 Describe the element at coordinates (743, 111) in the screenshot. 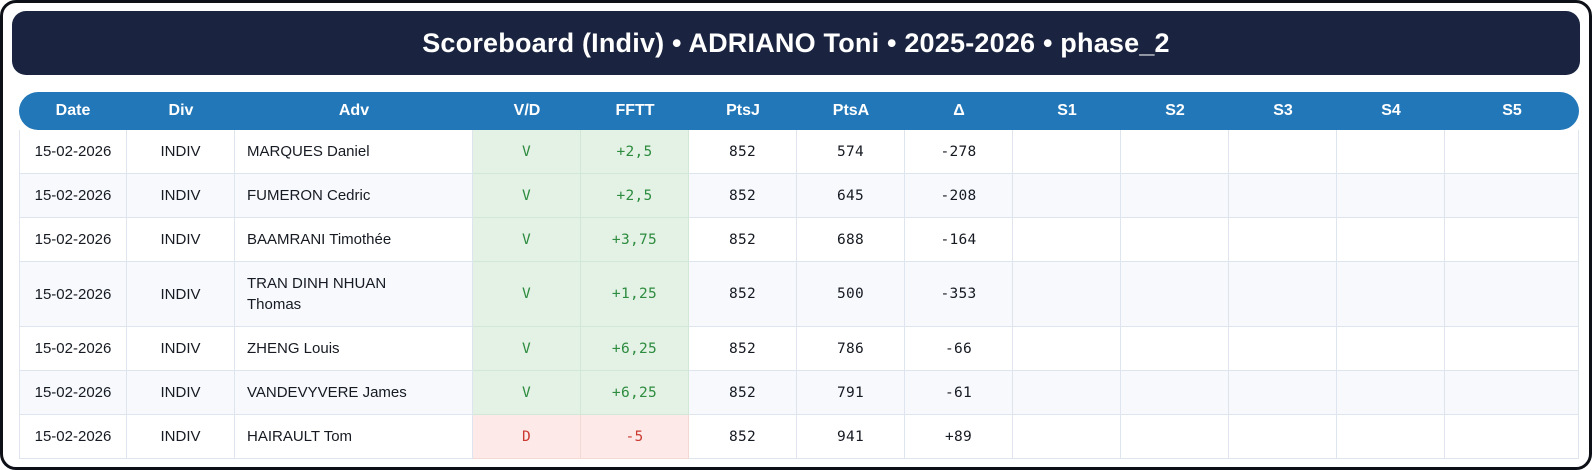

I see `column-header-ptsj: PtsJ` at that location.